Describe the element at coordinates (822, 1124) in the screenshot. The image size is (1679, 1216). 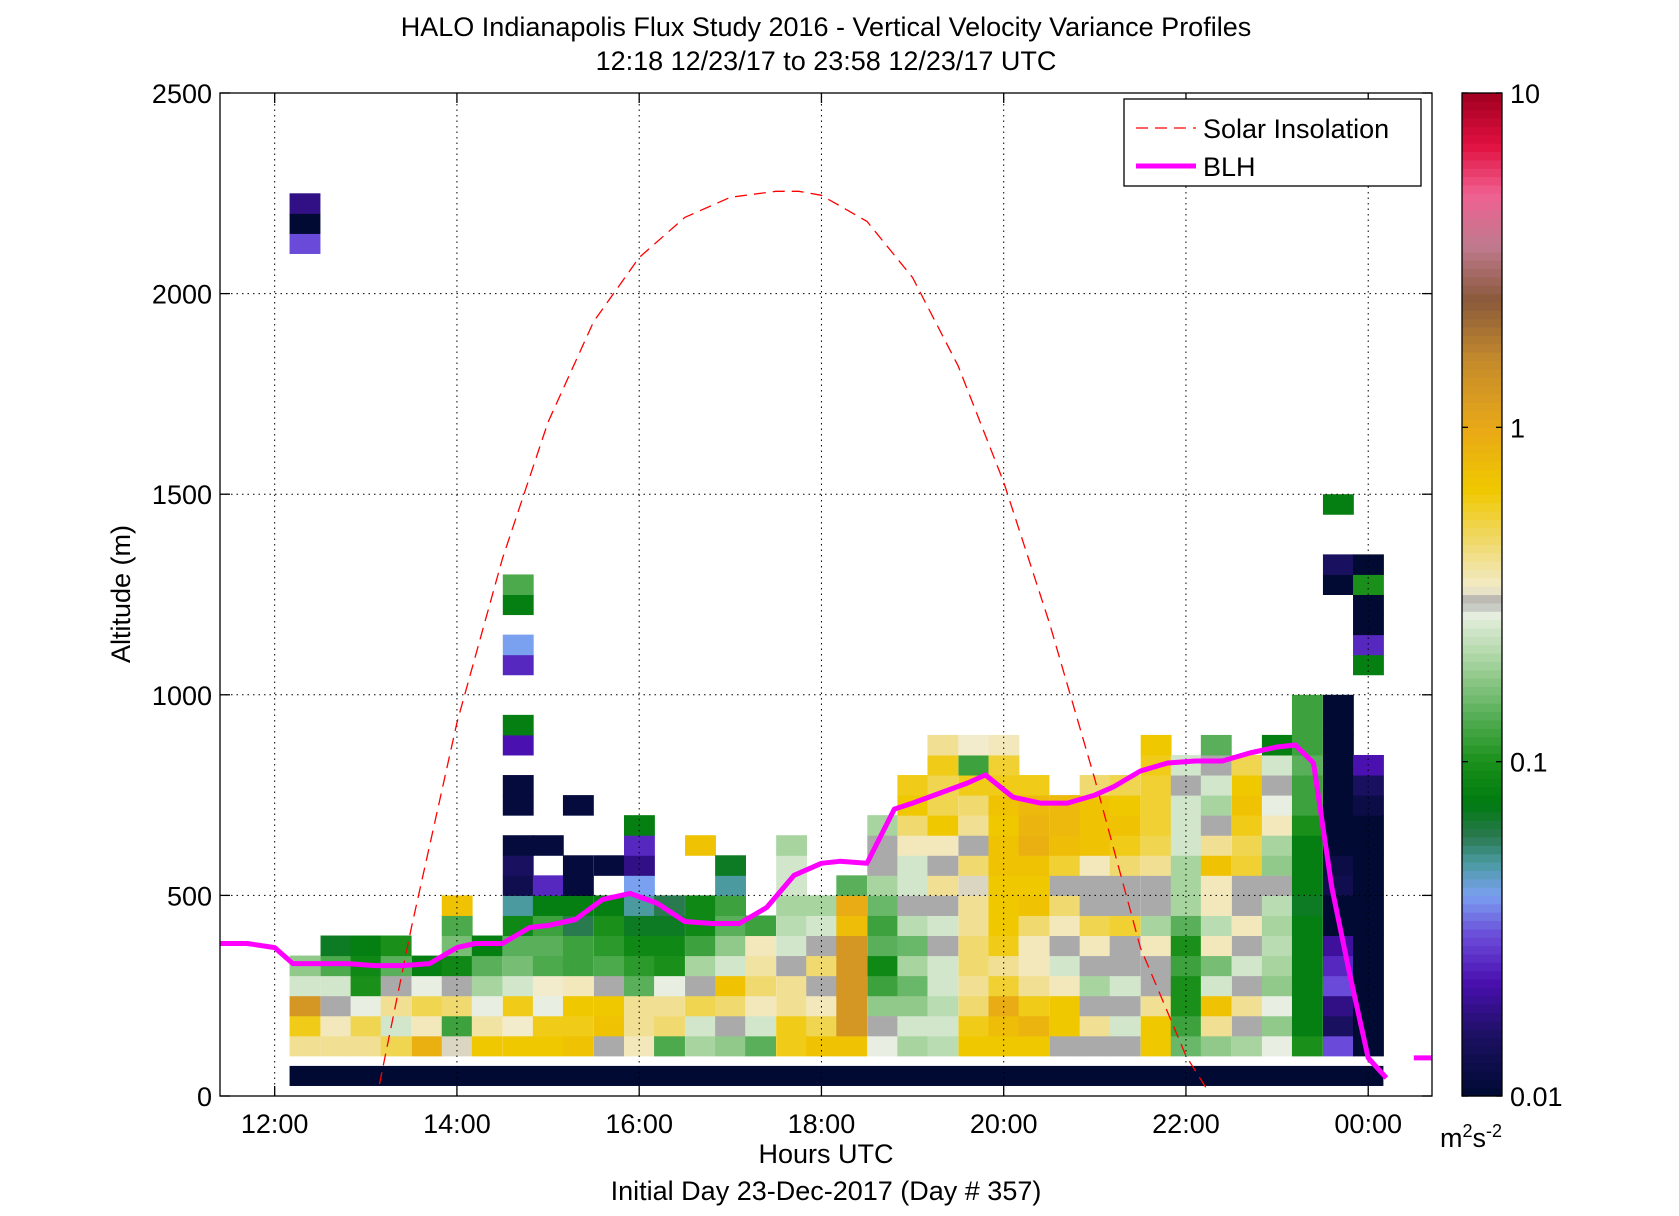
I see `x-tick-label: 18:00` at that location.